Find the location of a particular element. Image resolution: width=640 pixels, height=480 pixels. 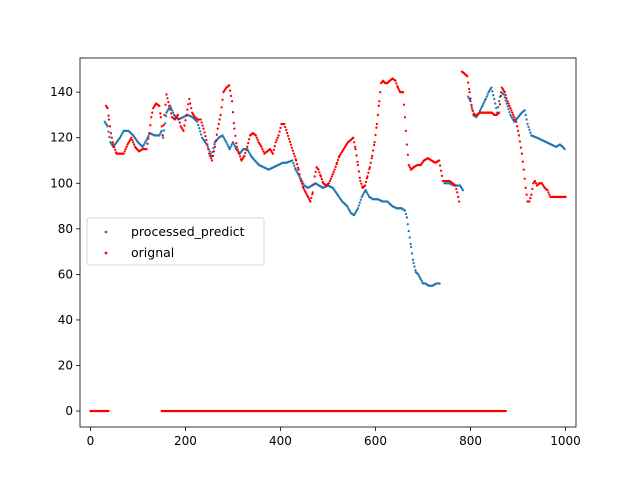

y-tick-label-7: 140 is located at coordinates (61, 92).